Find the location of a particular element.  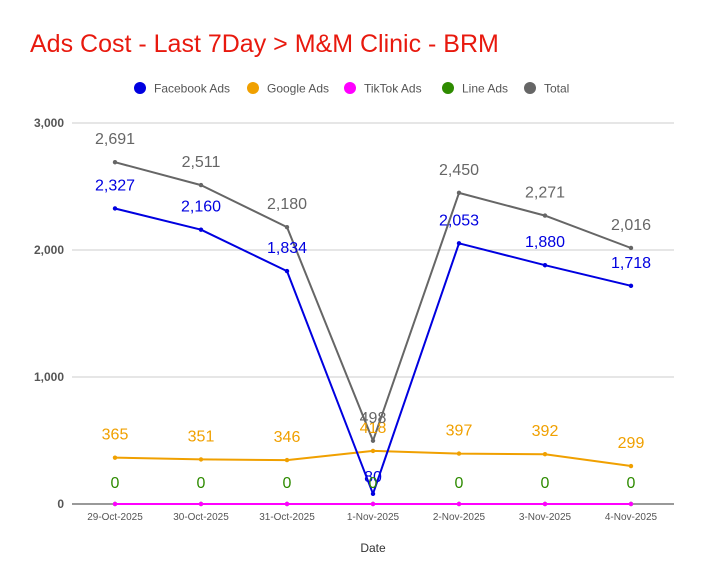

data-label: 392 is located at coordinates (545, 431).